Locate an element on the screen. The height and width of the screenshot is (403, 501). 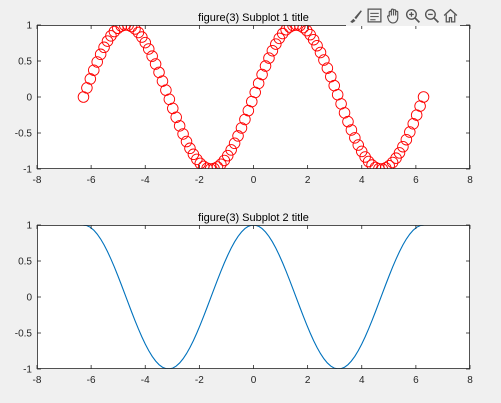
subplot-title: figure(3) Subplot 1 title is located at coordinates (253, 18).